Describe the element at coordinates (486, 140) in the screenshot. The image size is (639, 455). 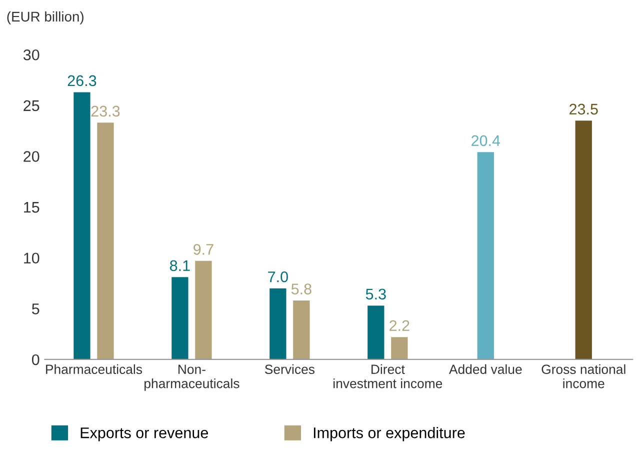
I see `data-label: 20.4` at that location.